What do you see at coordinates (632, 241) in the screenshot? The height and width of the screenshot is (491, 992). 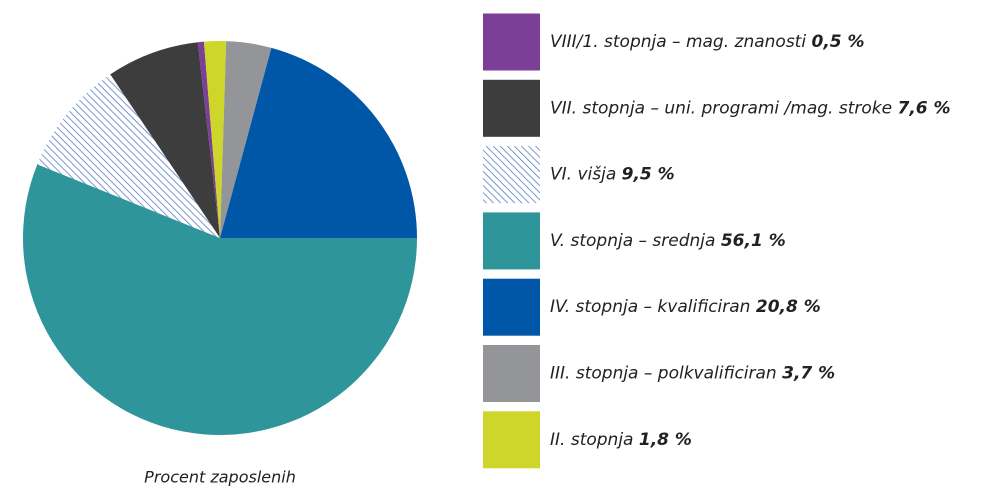 I see `legend-label: V. stopnja – srednja` at bounding box center [632, 241].